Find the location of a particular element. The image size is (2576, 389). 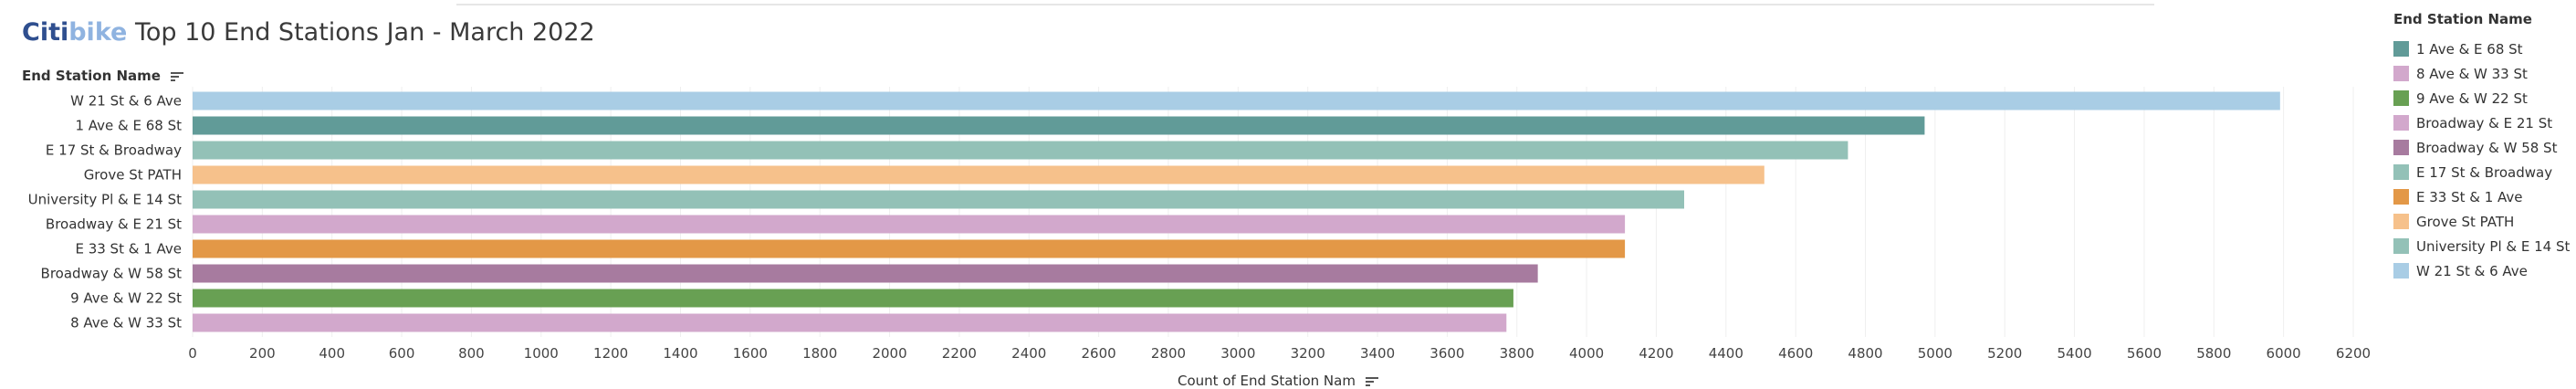

legend-label: E 17 St & Broadway is located at coordinates (2484, 172).